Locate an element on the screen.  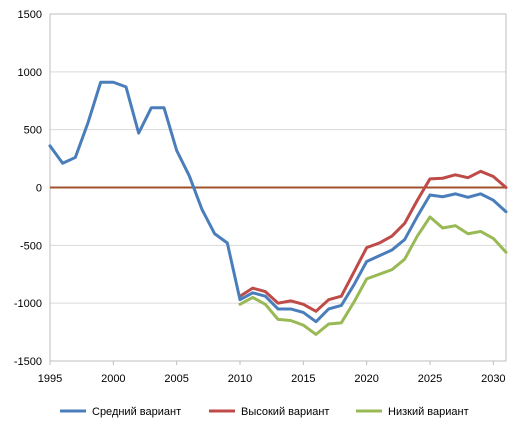
y-tick-label: 500 is located at coordinates (33, 131).